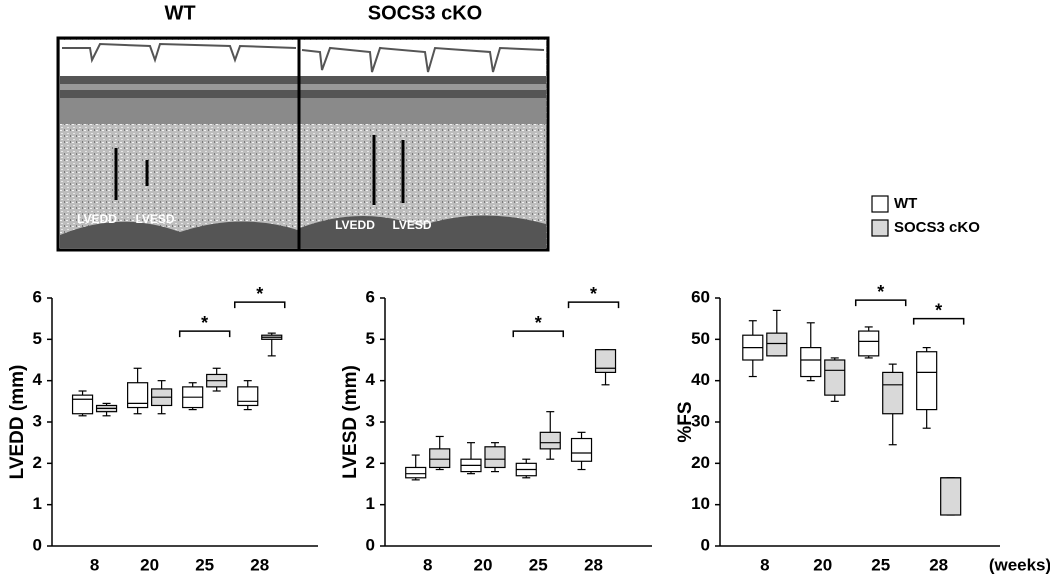 The width and height of the screenshot is (1050, 584). Describe the element at coordinates (1019, 564) in the screenshot. I see `x-axis-label: (weeks)` at that location.